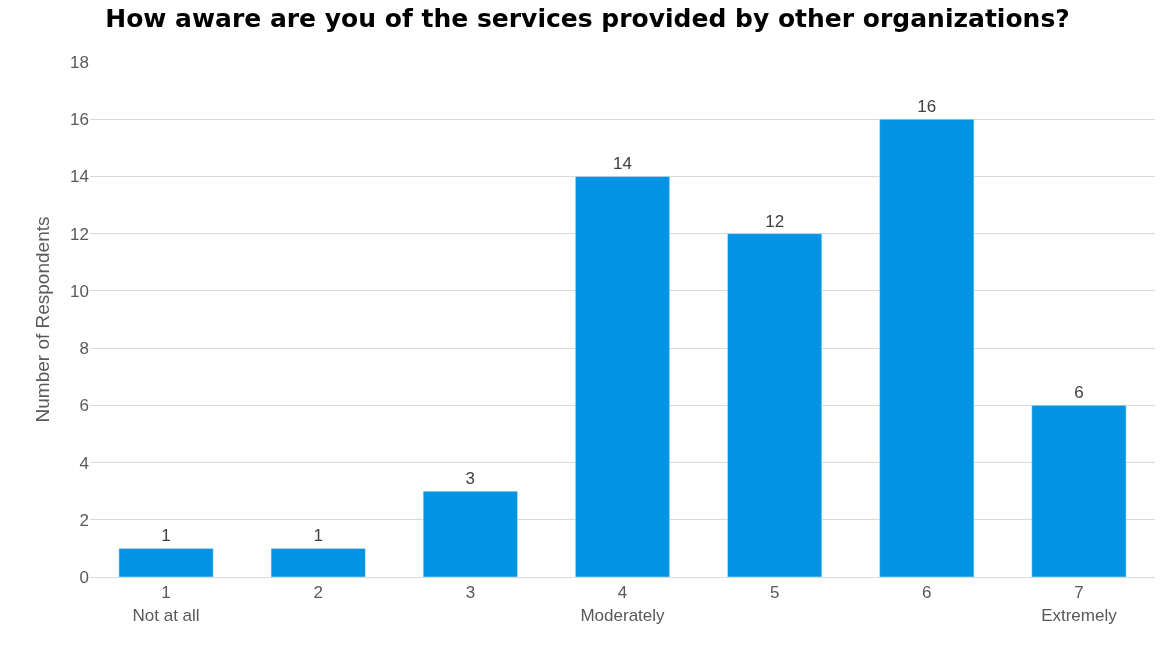  Describe the element at coordinates (1079, 393) in the screenshot. I see `data-label: 6` at that location.